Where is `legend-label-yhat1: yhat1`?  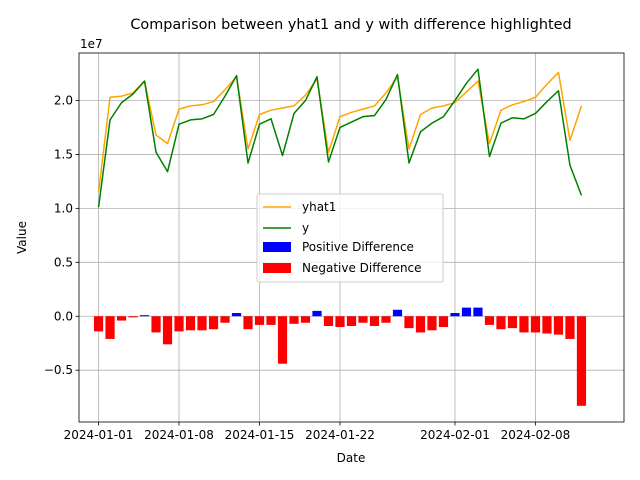 legend-label-yhat1: yhat1 is located at coordinates (319, 207).